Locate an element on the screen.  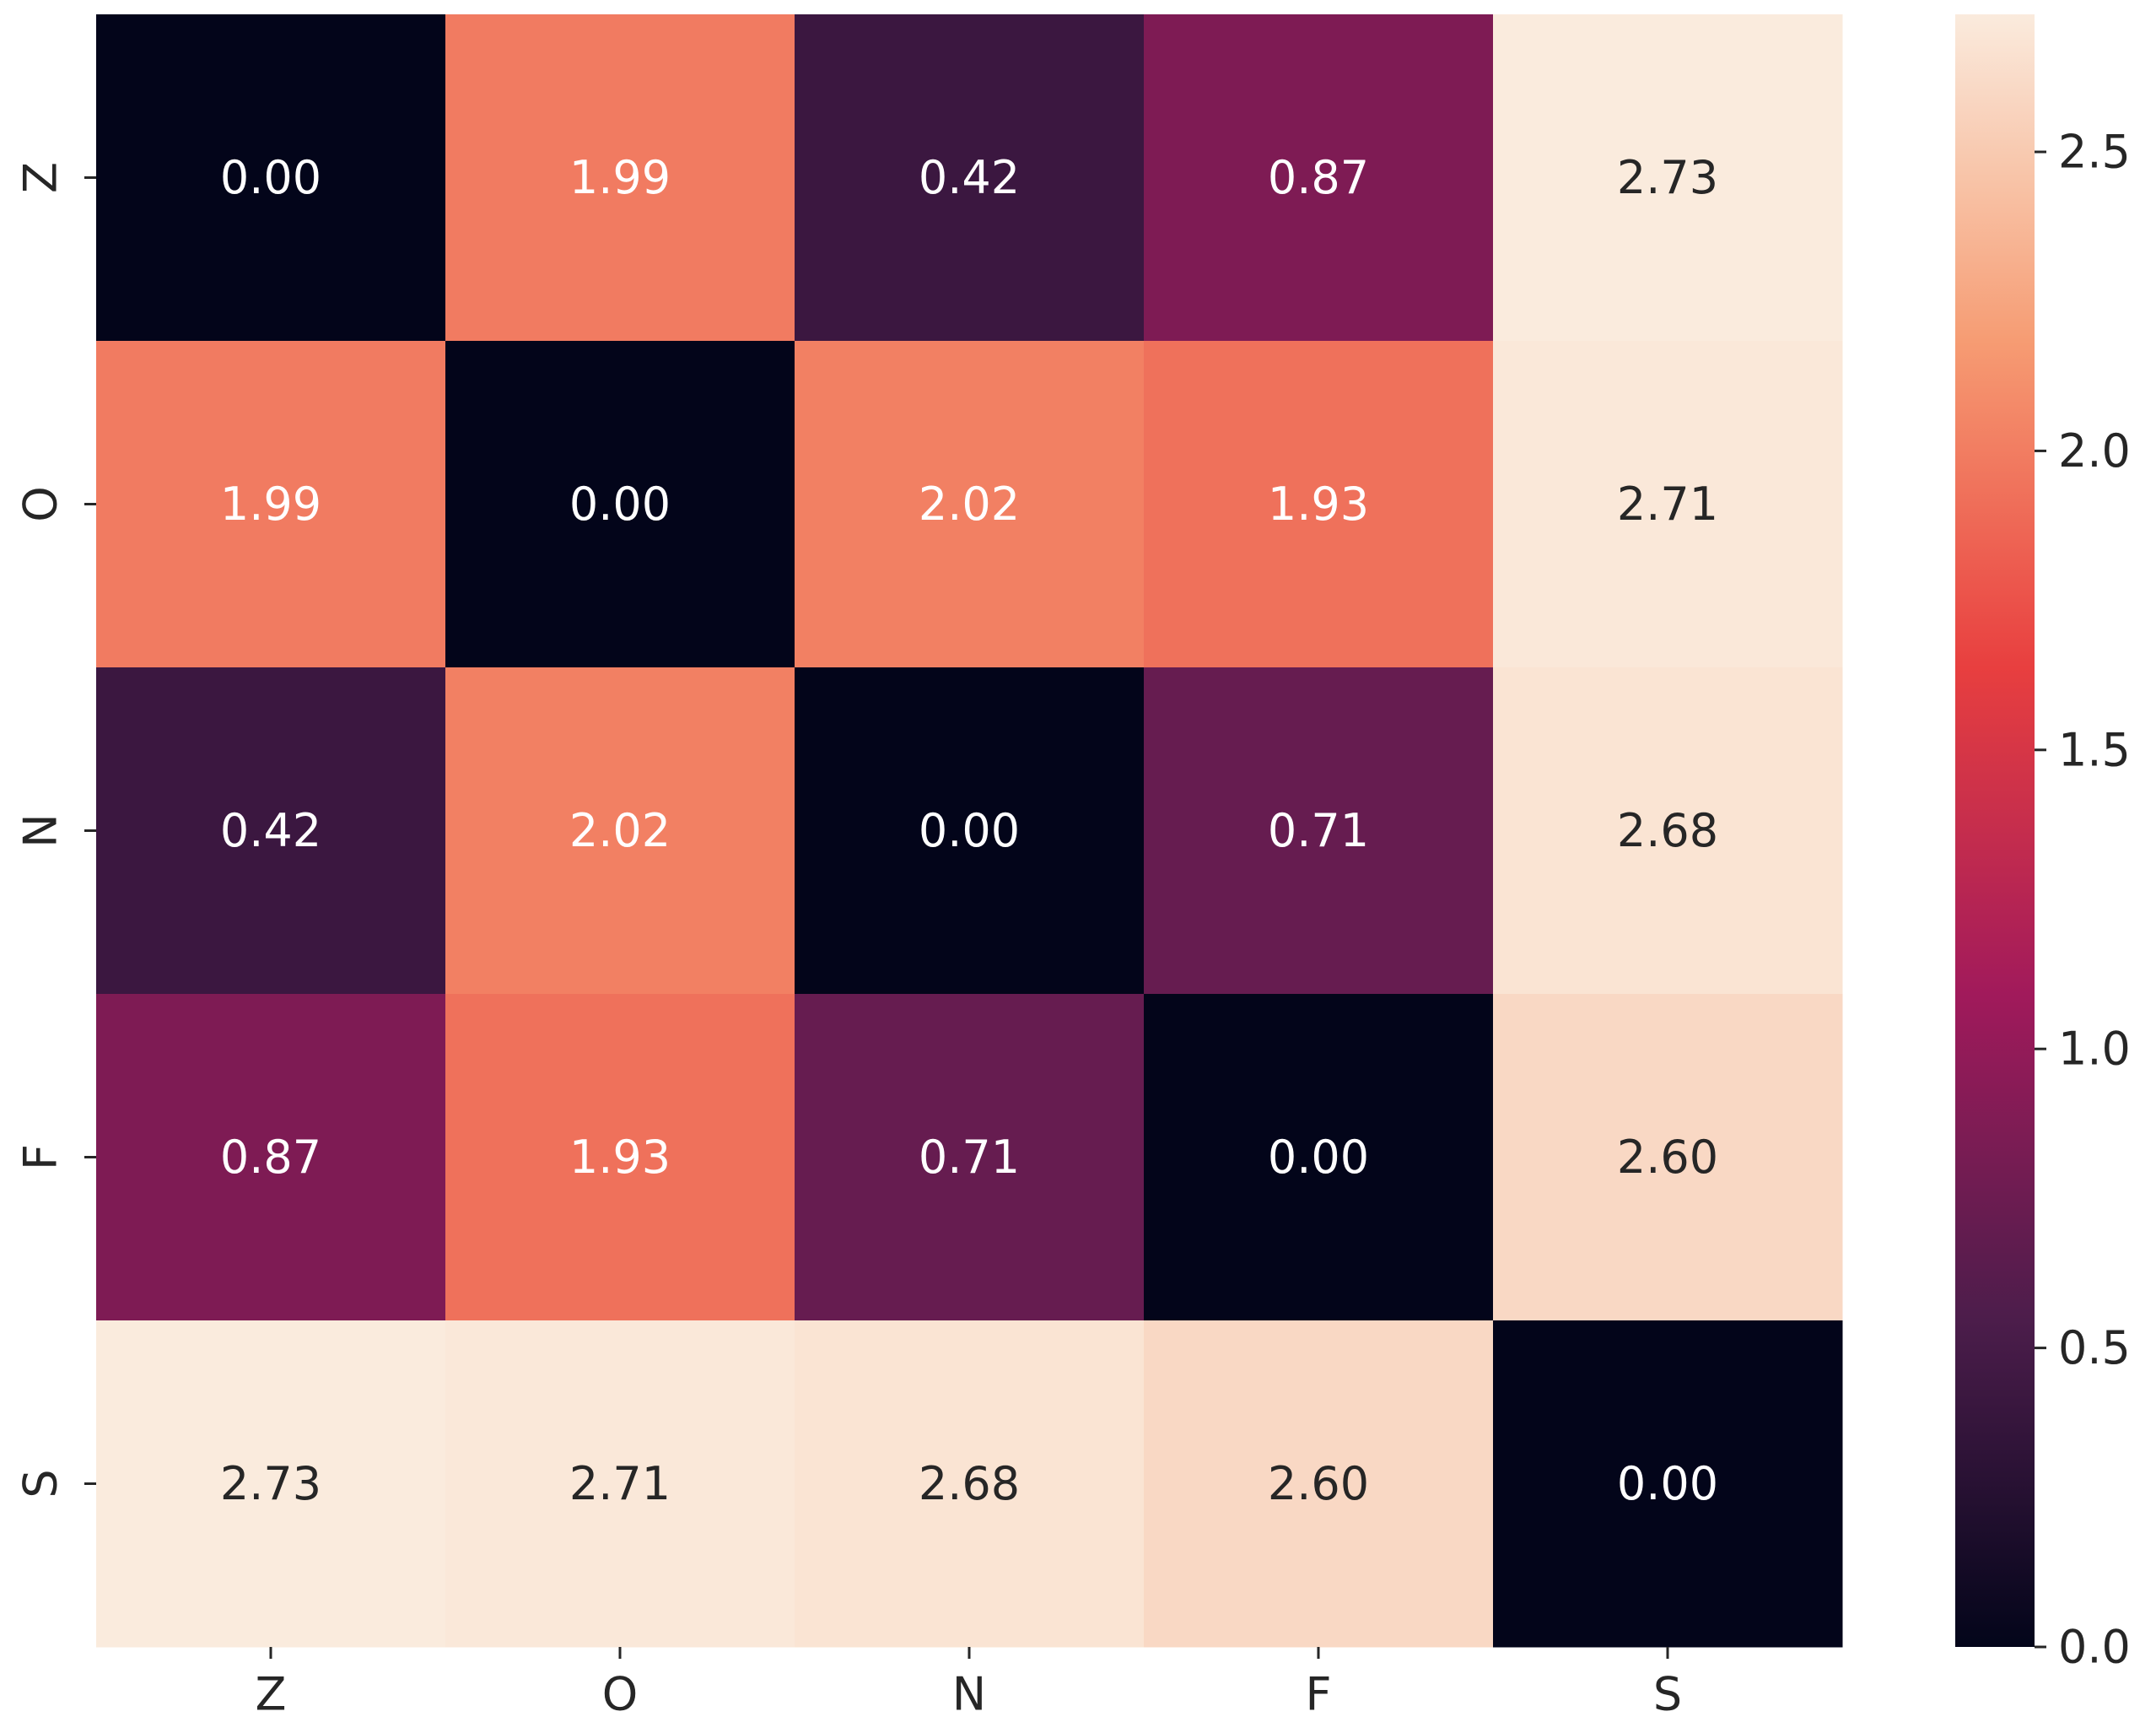
colorbar: 0.0 0.5 1.0 1.5 2.0 2.5 is located at coordinates (2043, 844).